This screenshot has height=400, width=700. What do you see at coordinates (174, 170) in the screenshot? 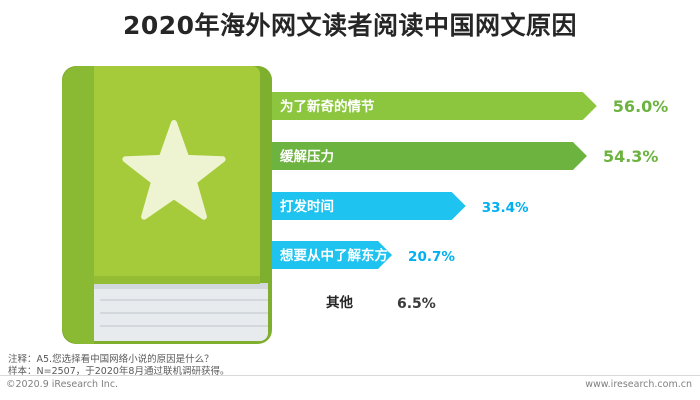
I see `star-icon` at bounding box center [174, 170].